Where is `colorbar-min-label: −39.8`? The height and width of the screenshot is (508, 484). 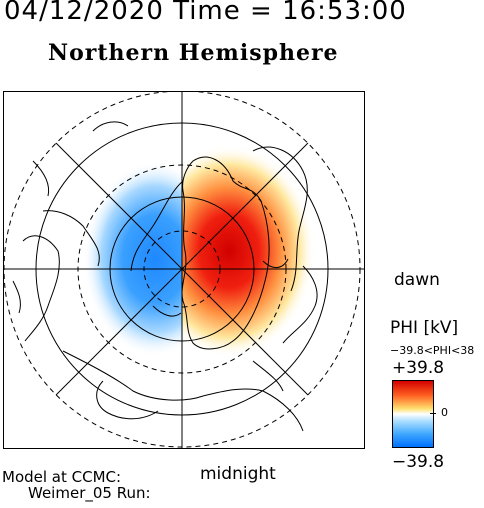 colorbar-min-label: −39.8 is located at coordinates (418, 462).